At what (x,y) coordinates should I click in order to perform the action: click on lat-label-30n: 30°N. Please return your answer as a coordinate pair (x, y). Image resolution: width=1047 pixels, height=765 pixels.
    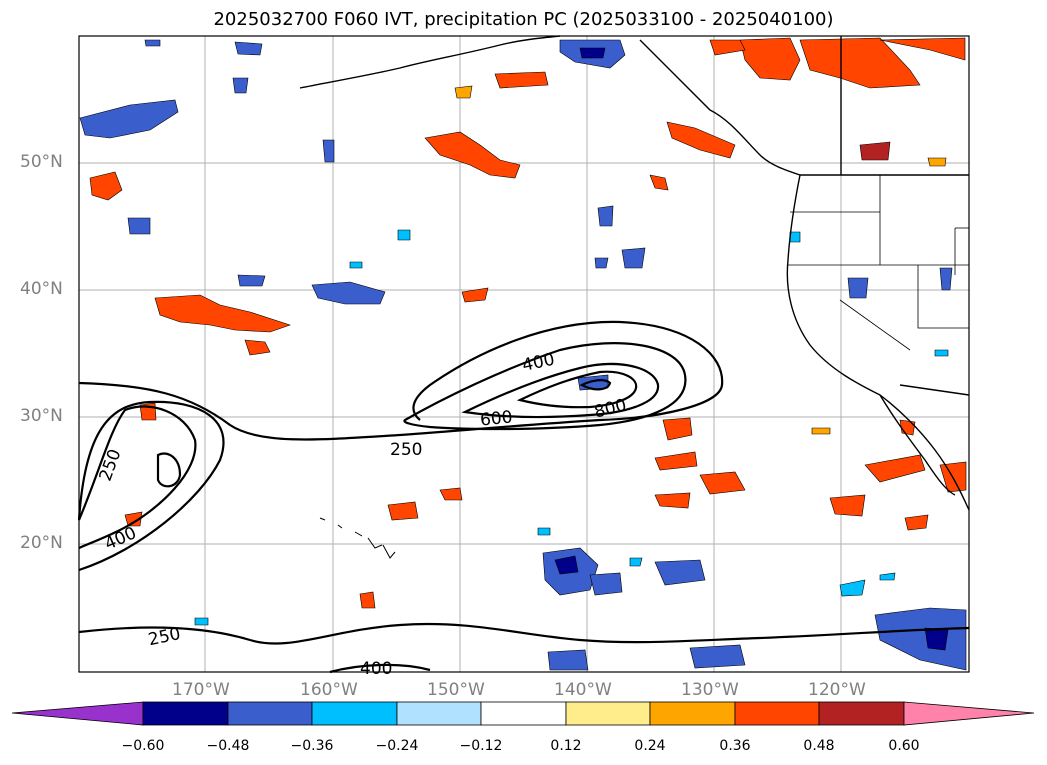
    Looking at the image, I should click on (41, 416).